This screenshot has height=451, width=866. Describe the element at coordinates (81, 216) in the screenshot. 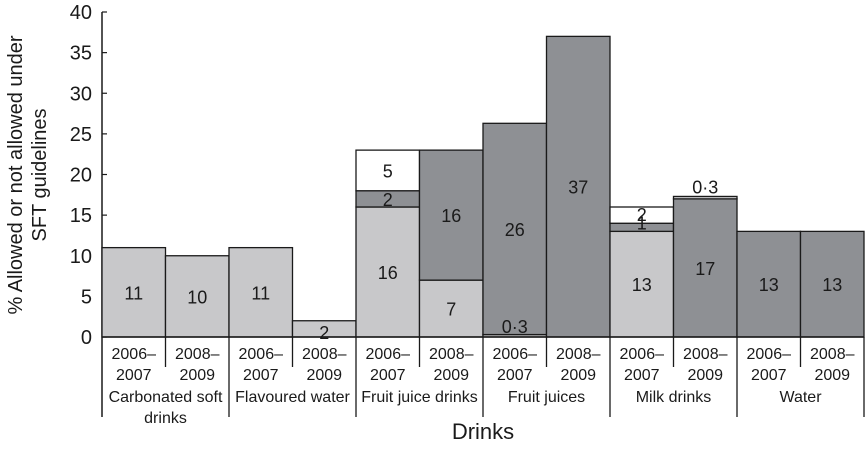

I see `y-tick-label: 15` at that location.